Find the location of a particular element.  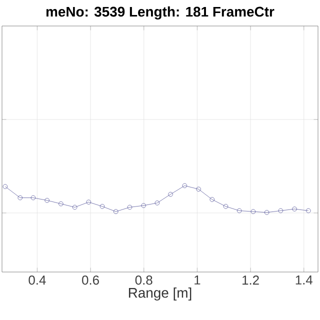

x-tick-label: 0.8 is located at coordinates (143, 280).